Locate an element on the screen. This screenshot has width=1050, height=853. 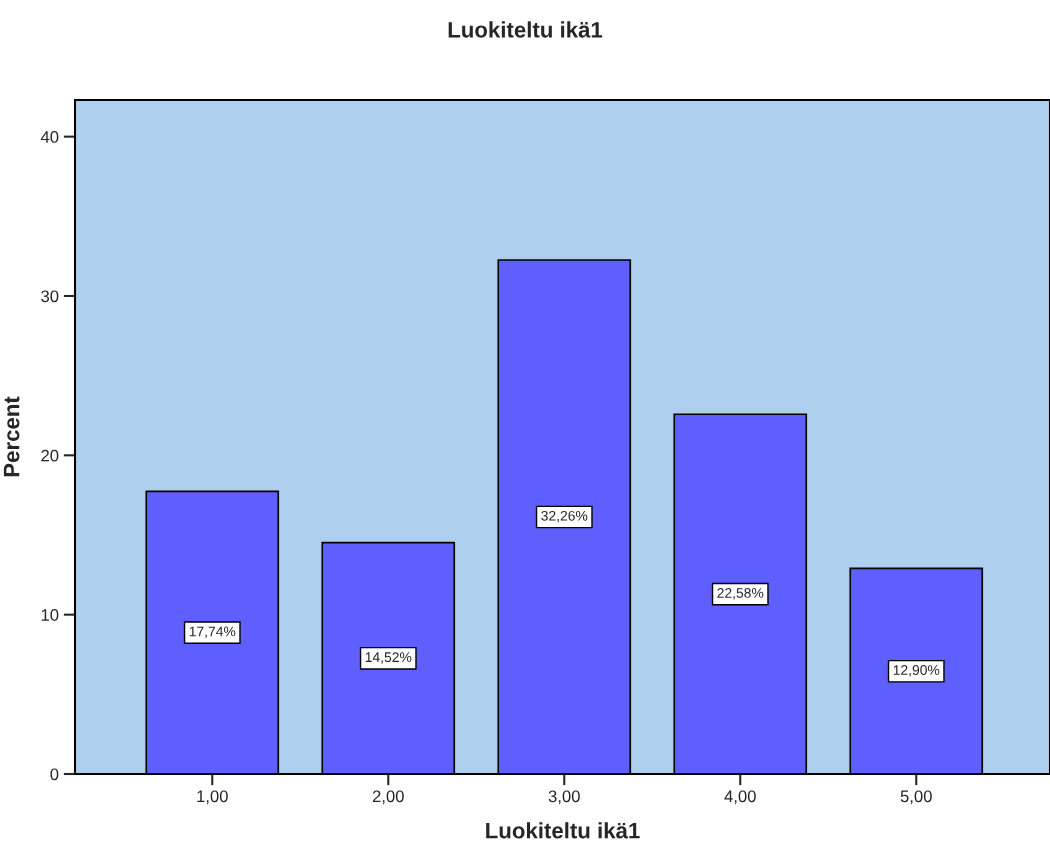
data-label: 32,26% is located at coordinates (564, 516).